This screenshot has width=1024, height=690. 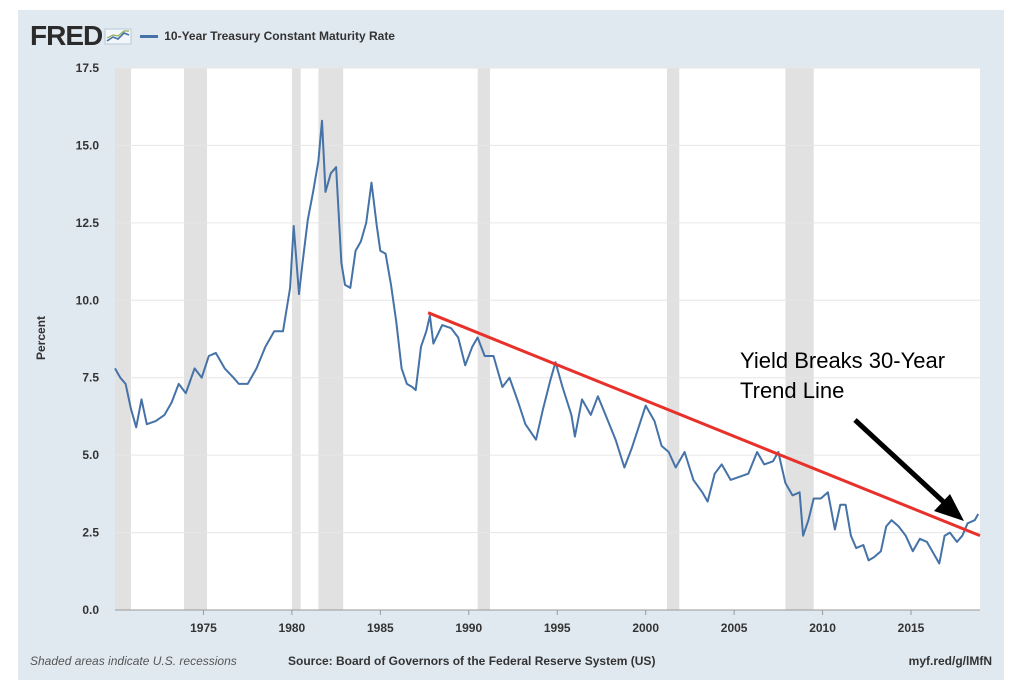 What do you see at coordinates (792, 390) in the screenshot?
I see `annotation-line-2: Trend Line` at bounding box center [792, 390].